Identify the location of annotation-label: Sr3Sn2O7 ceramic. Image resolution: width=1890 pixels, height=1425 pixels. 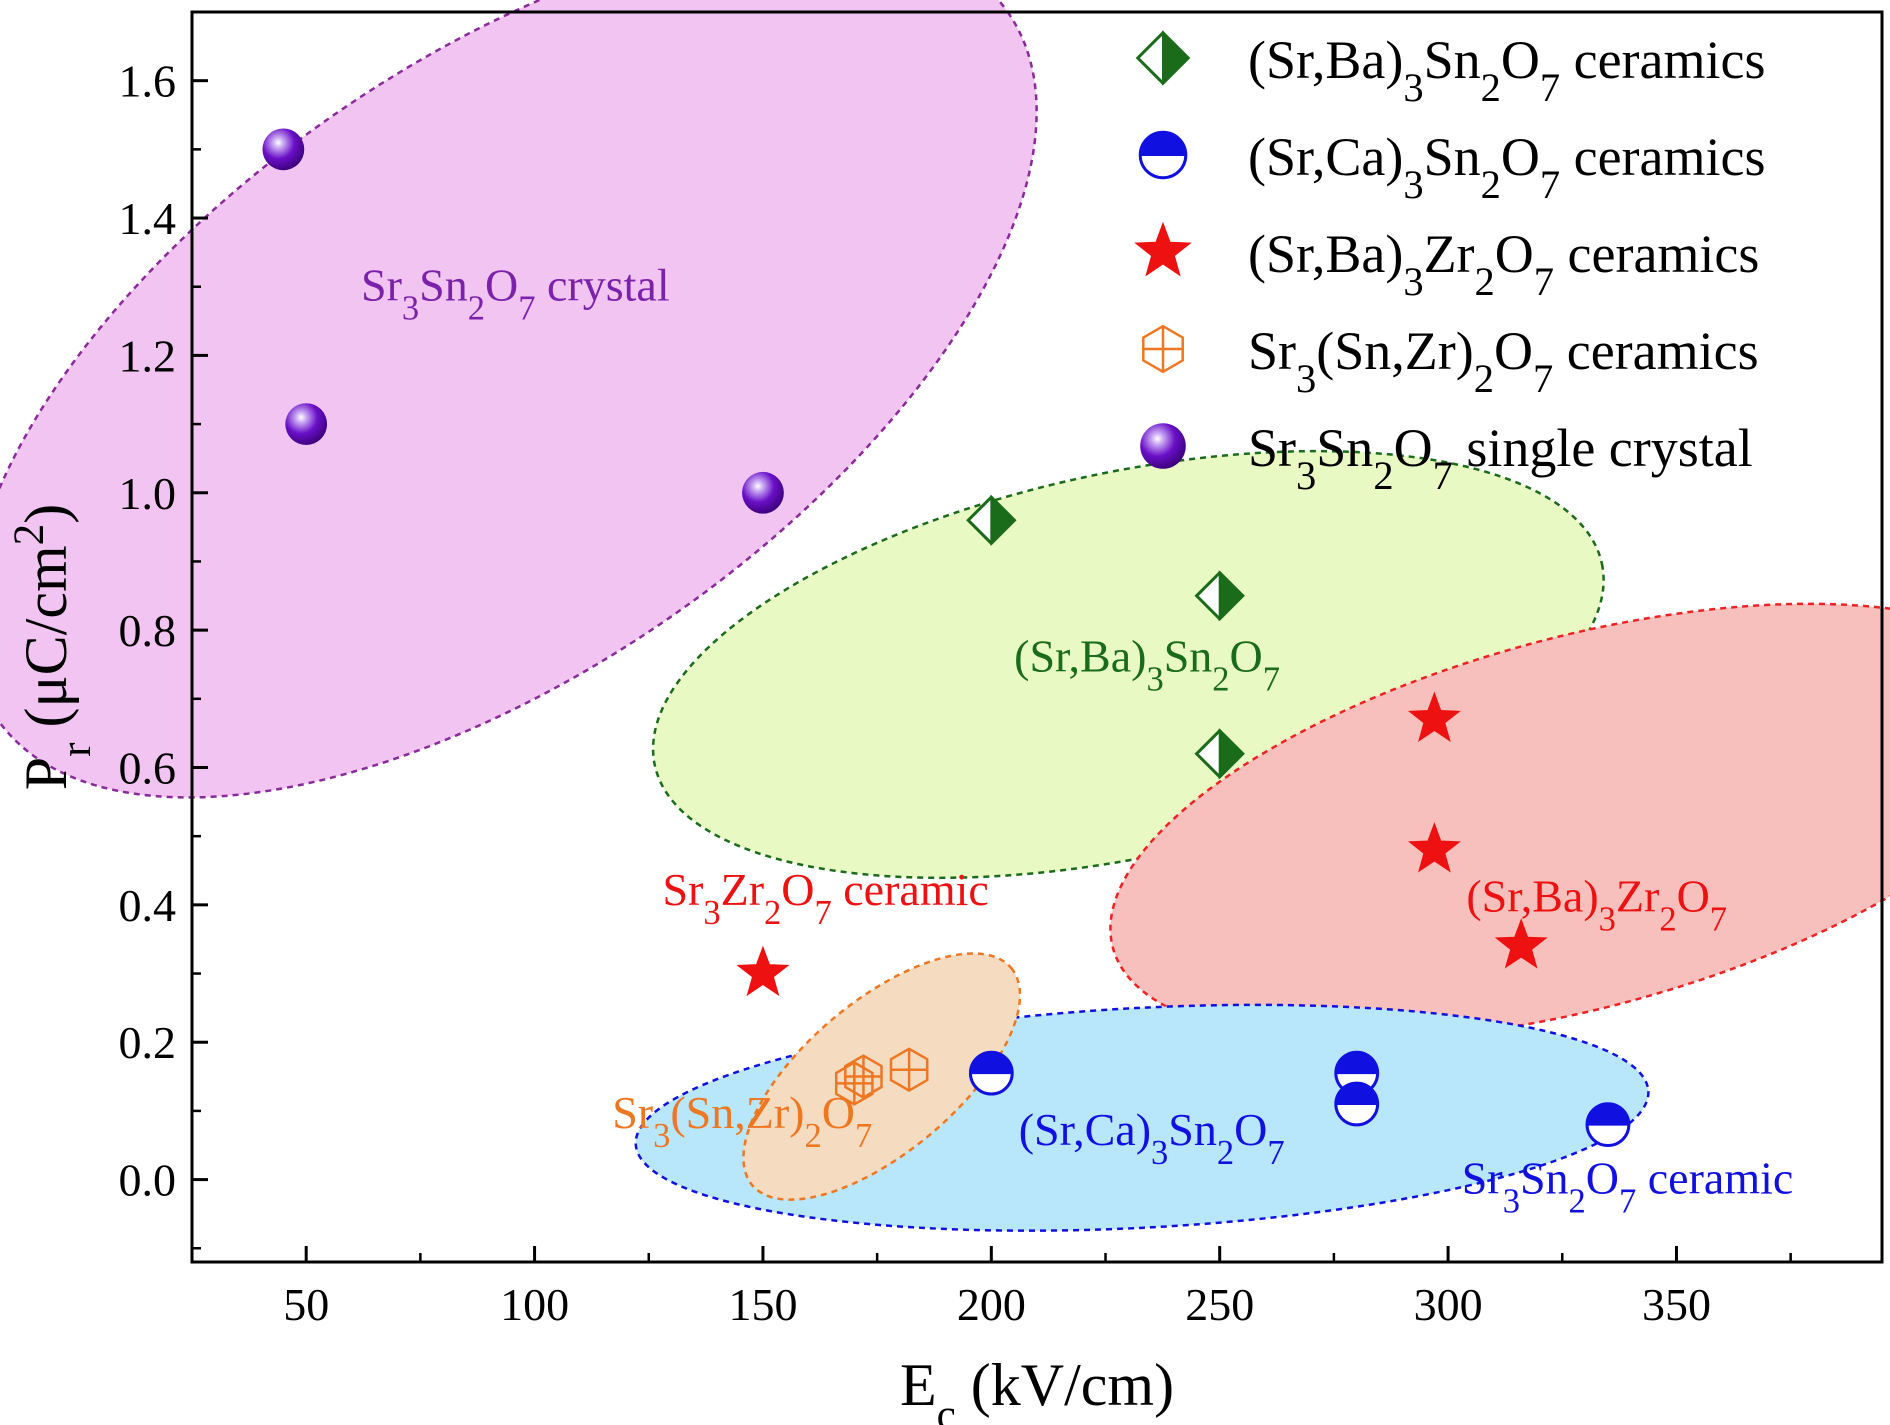
(1628, 1186).